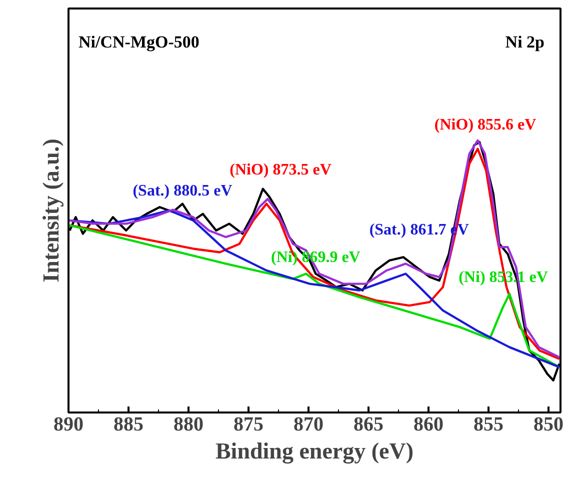 This screenshot has width=570, height=497. What do you see at coordinates (281, 169) in the screenshot?
I see `annotation: (NiO) 873.5 eV` at bounding box center [281, 169].